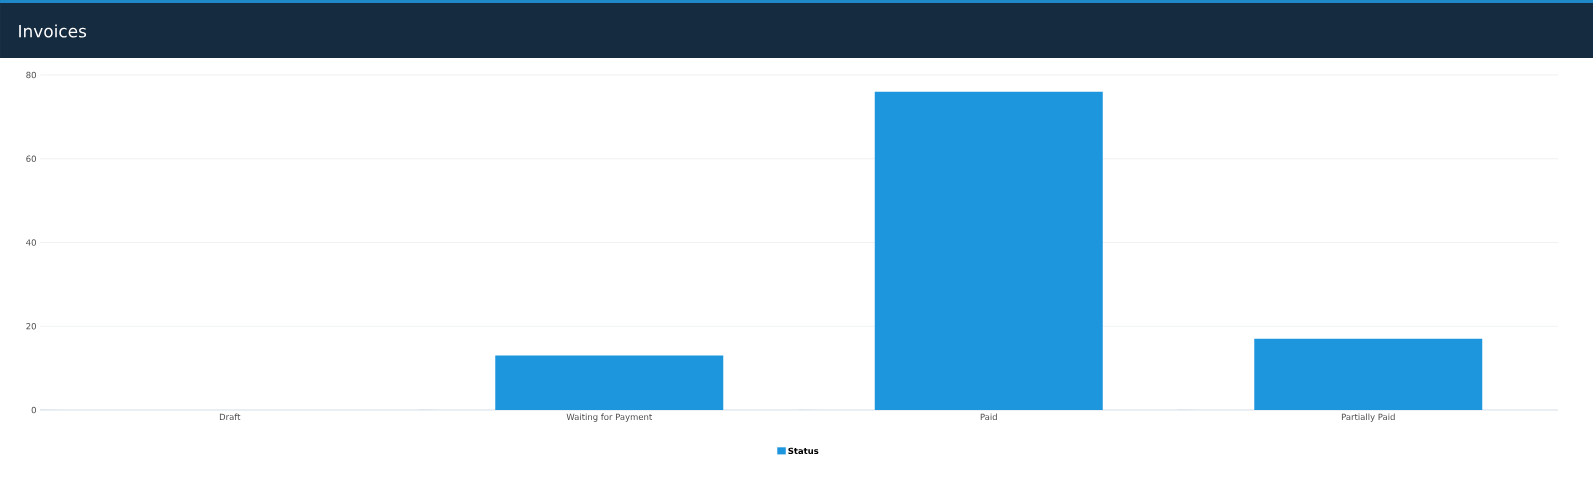 This screenshot has height=485, width=1593. Describe the element at coordinates (803, 451) in the screenshot. I see `legend-label: Status` at that location.